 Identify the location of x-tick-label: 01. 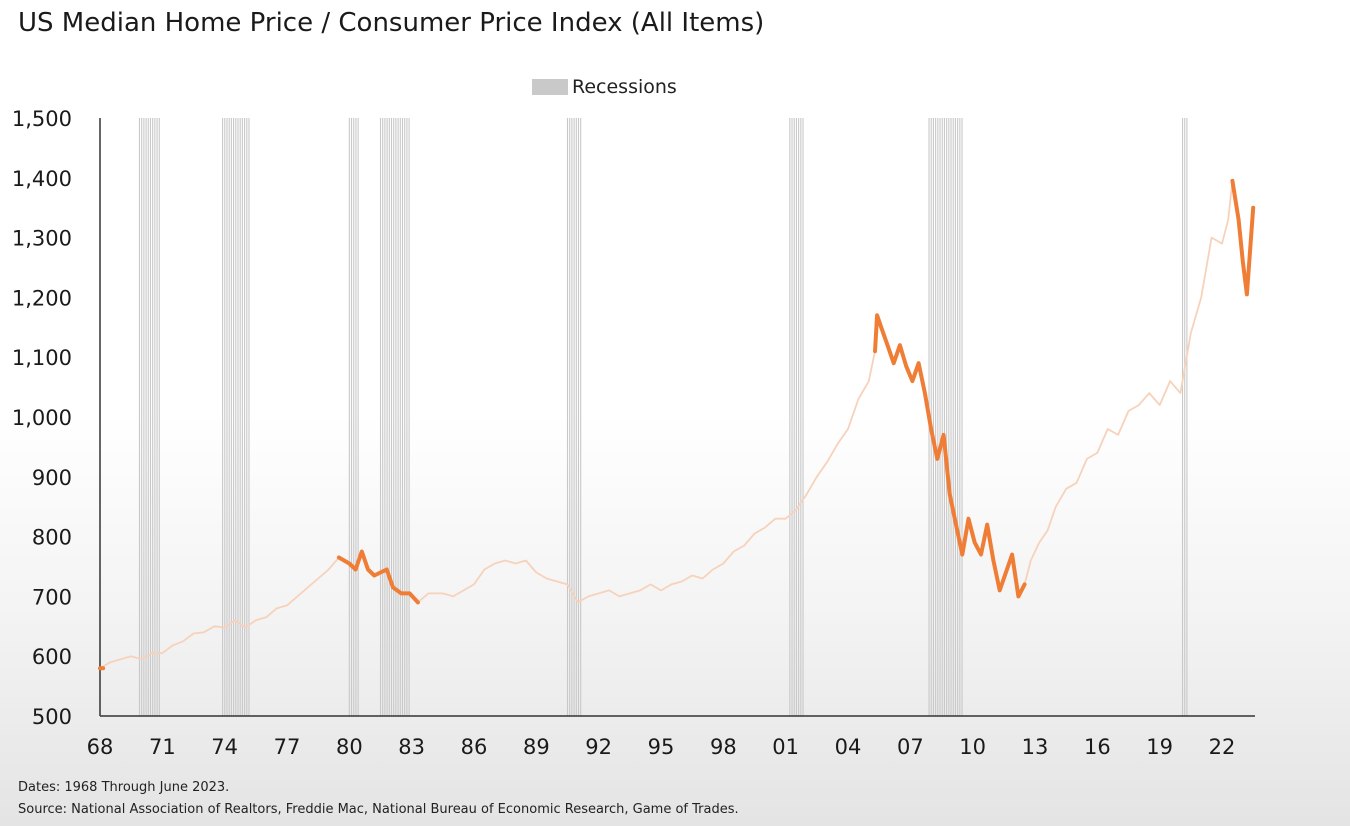
(785, 747).